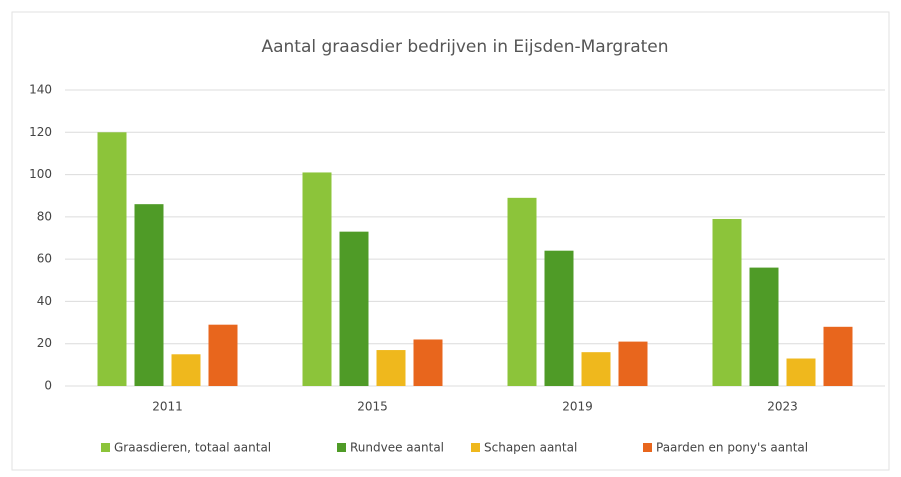 The image size is (901, 477). Describe the element at coordinates (577, 407) in the screenshot. I see `x-tick-label: 2019` at that location.